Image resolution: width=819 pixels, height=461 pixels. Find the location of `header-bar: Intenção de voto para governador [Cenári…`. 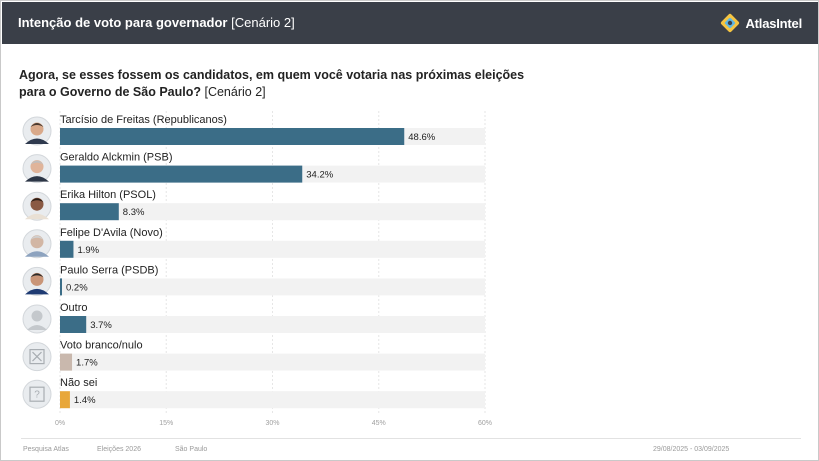

header-bar: Intenção de voto para governador [Cenári… is located at coordinates (410, 23).